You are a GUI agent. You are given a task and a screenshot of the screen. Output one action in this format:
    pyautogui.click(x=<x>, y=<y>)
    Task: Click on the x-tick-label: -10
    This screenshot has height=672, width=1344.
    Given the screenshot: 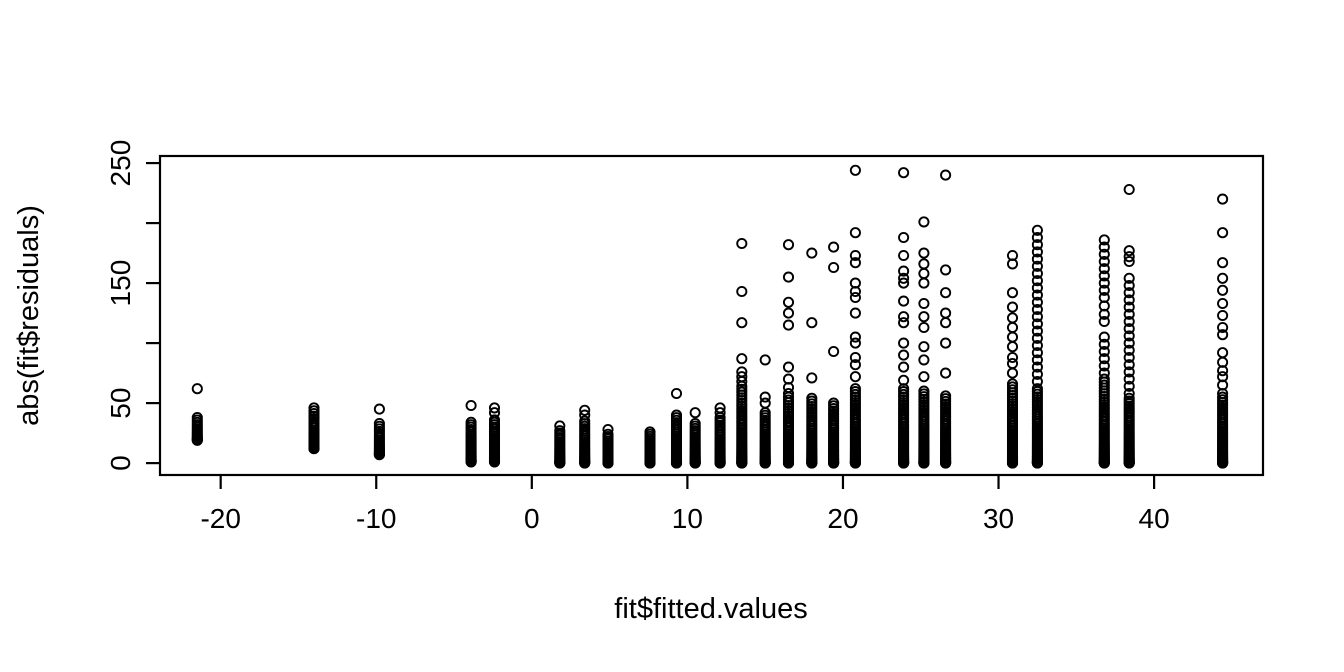 What is the action you would take?
    pyautogui.click(x=376, y=518)
    